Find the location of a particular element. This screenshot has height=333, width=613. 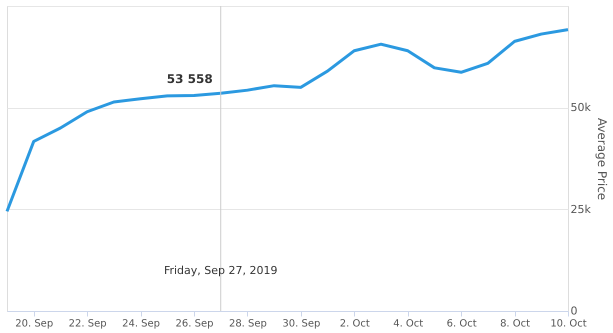

annotation: 53 558 is located at coordinates (189, 79).